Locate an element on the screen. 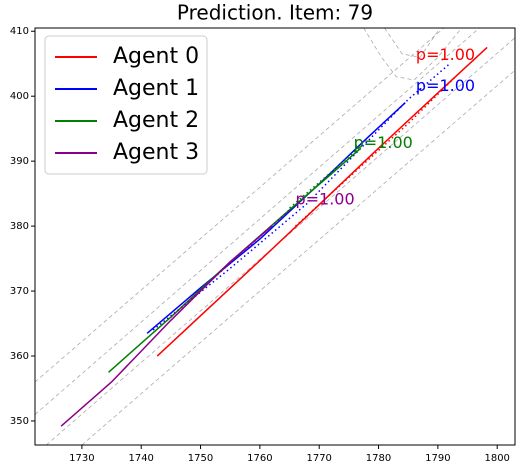 The image size is (516, 474). legend-label: Agent 3 is located at coordinates (156, 152).